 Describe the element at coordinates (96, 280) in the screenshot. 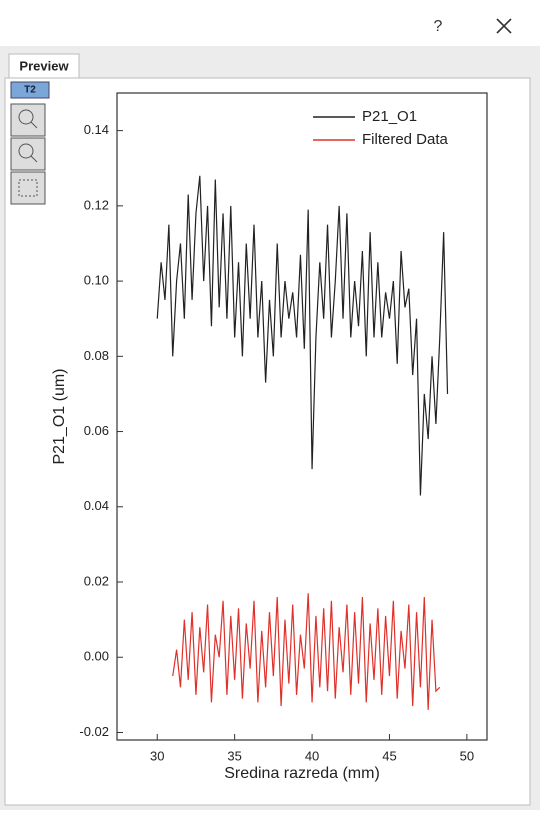

I see `y-tick-label: 0.10` at that location.